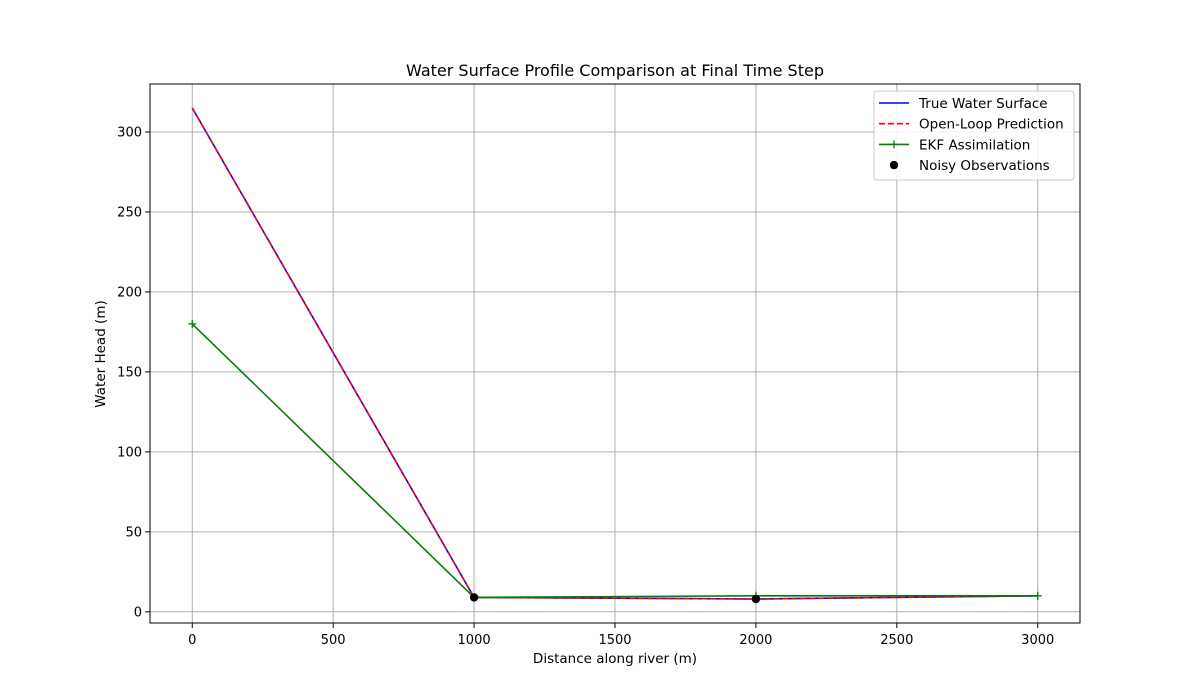 The height and width of the screenshot is (700, 1200). What do you see at coordinates (129, 292) in the screenshot?
I see `y-tick-label: 200` at bounding box center [129, 292].